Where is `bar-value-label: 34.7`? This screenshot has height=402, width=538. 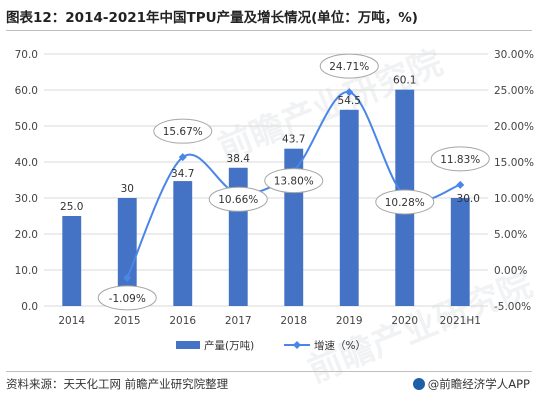
bar-value-label: 34.7 is located at coordinates (182, 174).